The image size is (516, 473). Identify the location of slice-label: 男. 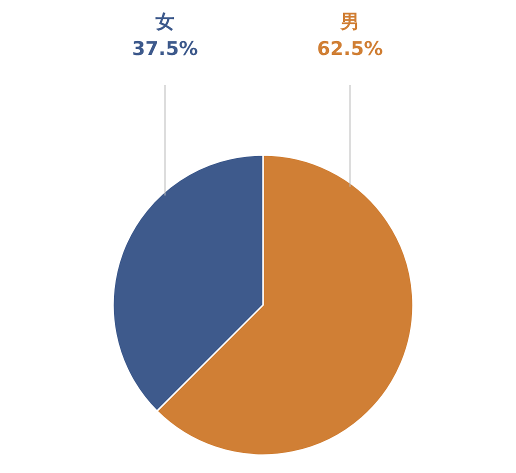
(350, 22).